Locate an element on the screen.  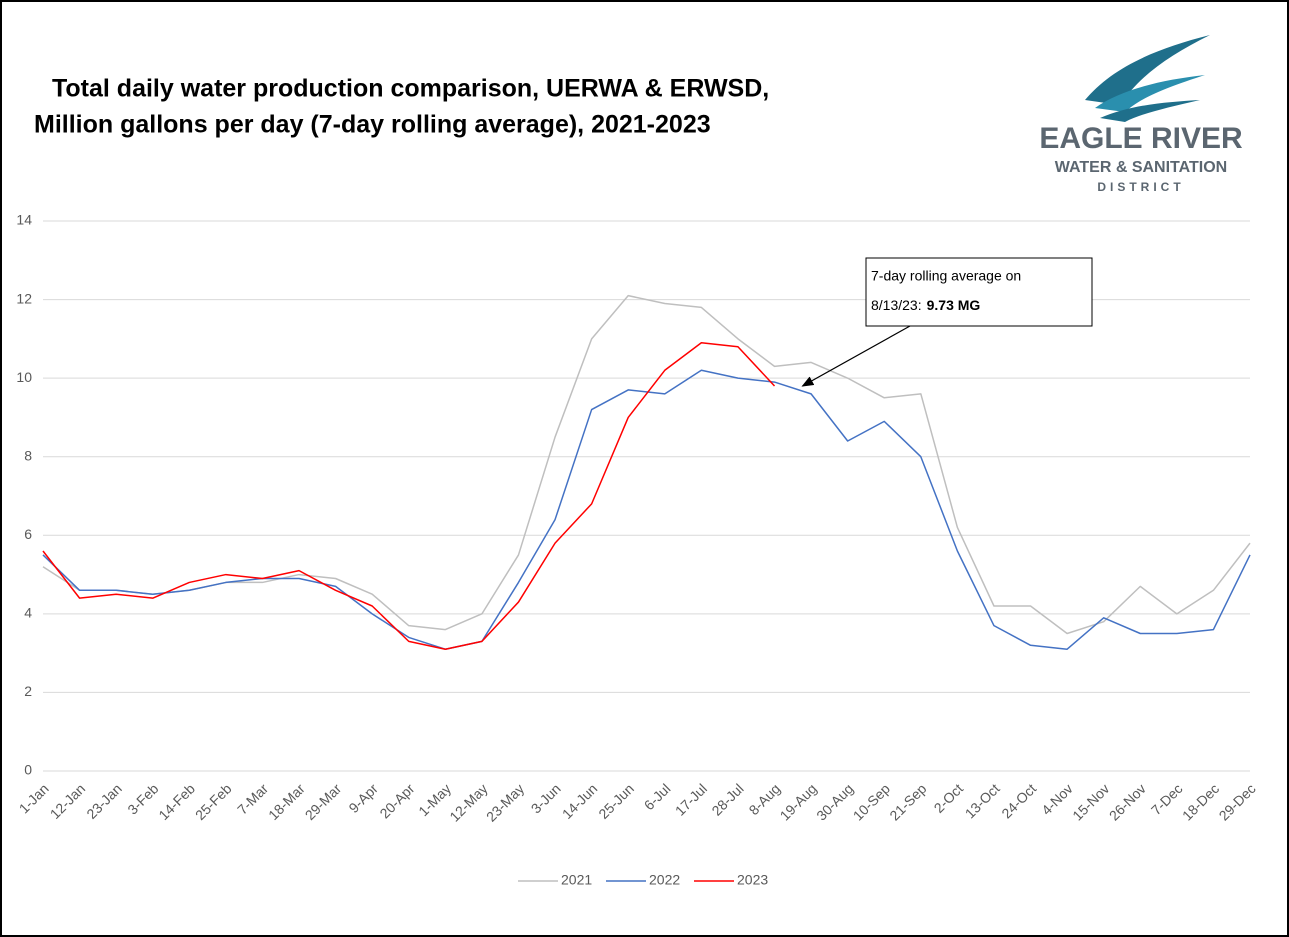
legend-label: 2022 is located at coordinates (664, 880).